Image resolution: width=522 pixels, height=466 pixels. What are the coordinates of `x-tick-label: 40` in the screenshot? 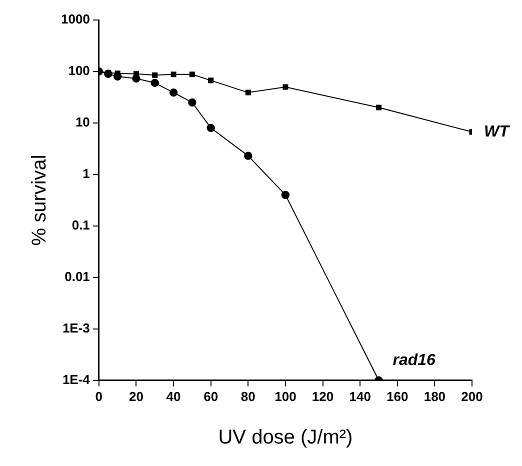 It's located at (173, 396).